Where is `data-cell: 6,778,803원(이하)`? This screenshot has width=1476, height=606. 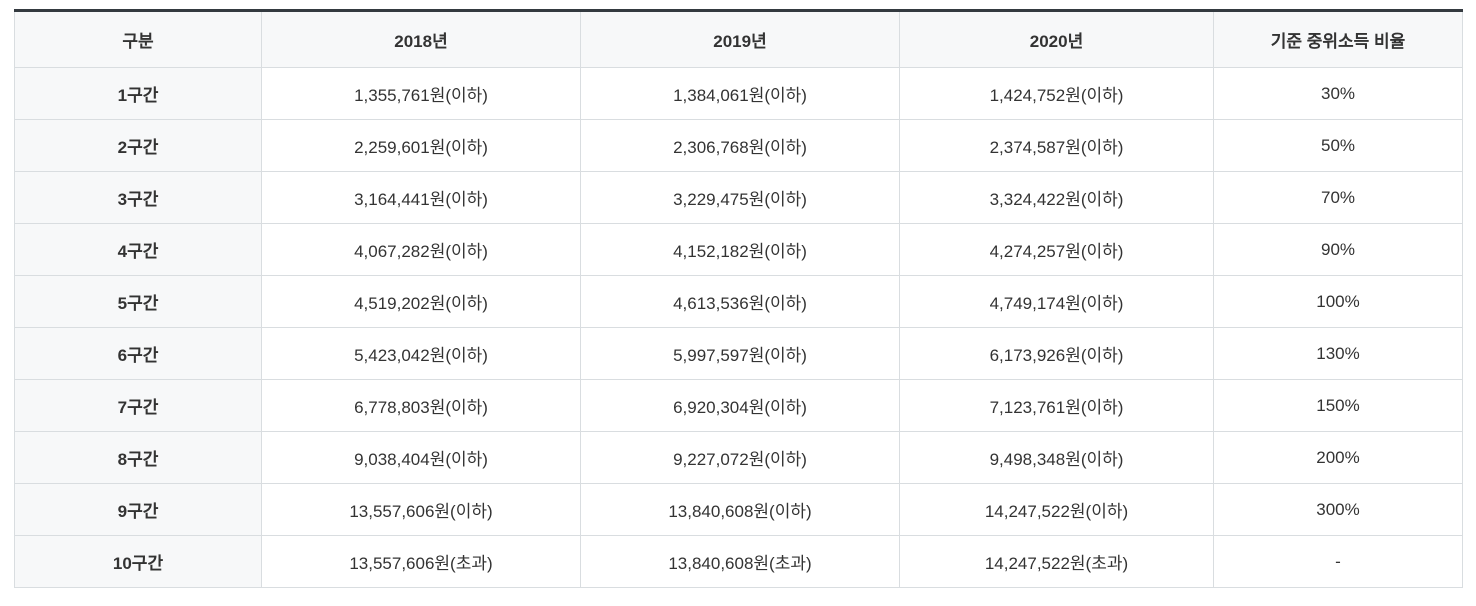 data-cell: 6,778,803원(이하) is located at coordinates (421, 405).